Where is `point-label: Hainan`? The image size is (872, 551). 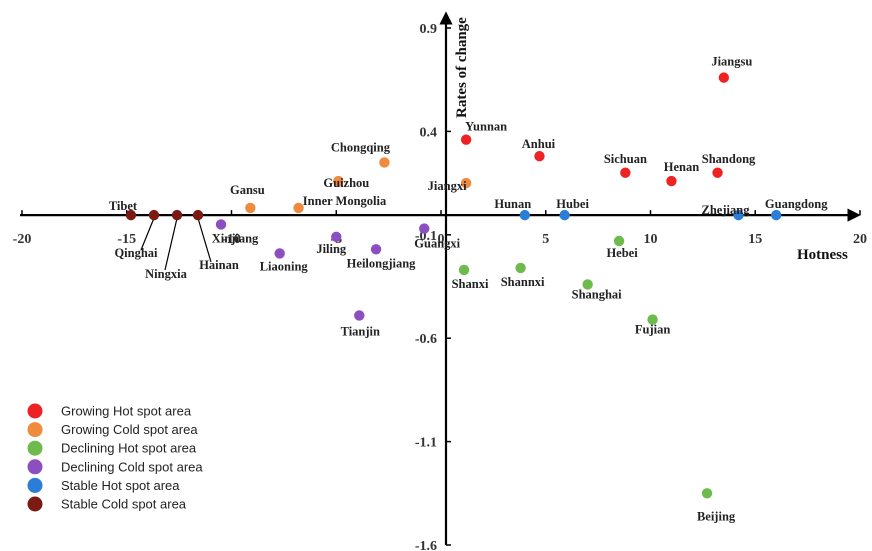
point-label: Hainan is located at coordinates (219, 265).